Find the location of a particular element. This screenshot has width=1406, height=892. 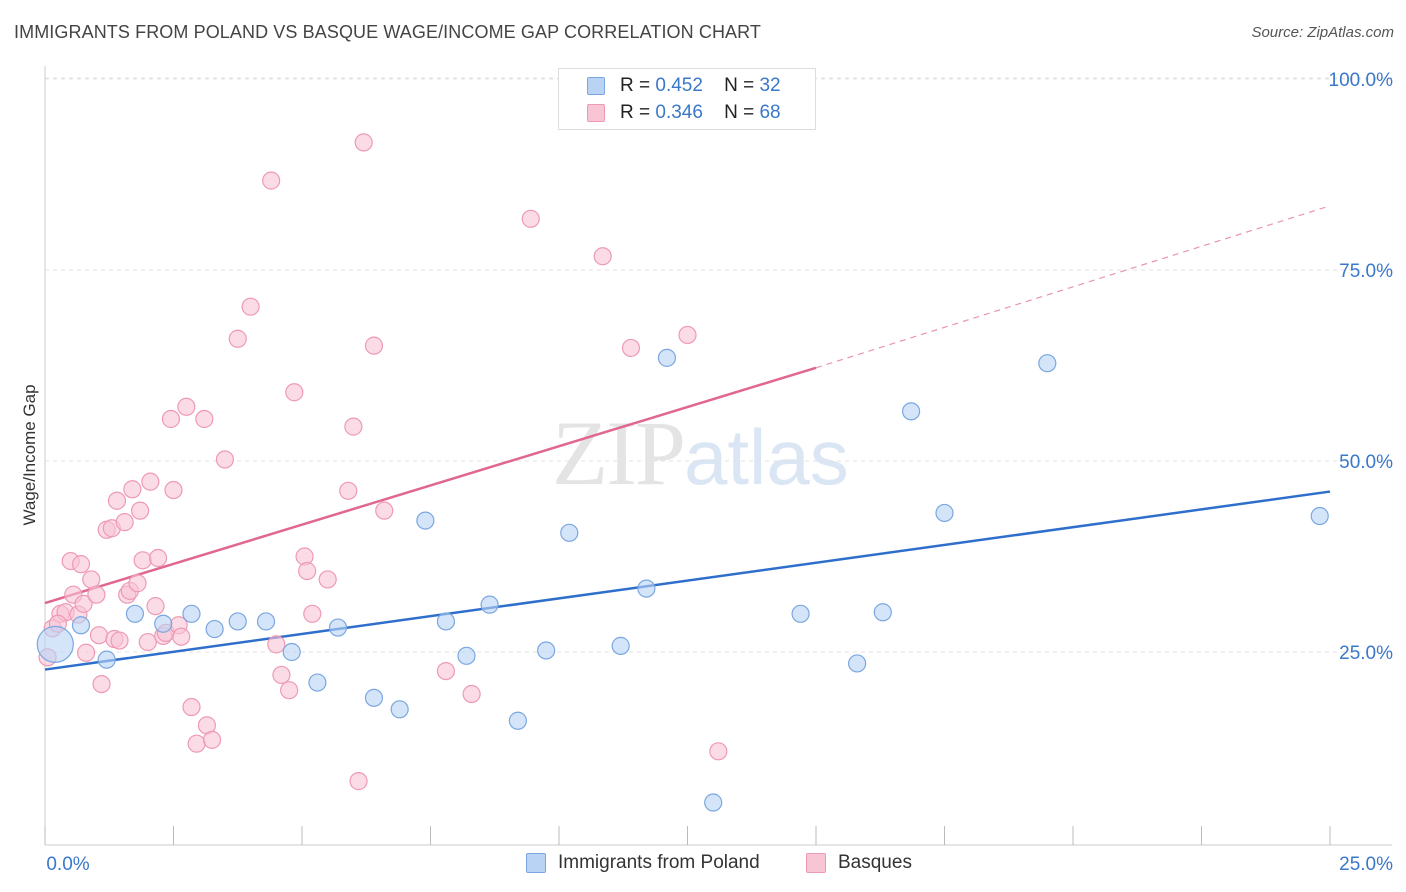

y-tick-label: 25.0% is located at coordinates (1366, 653).